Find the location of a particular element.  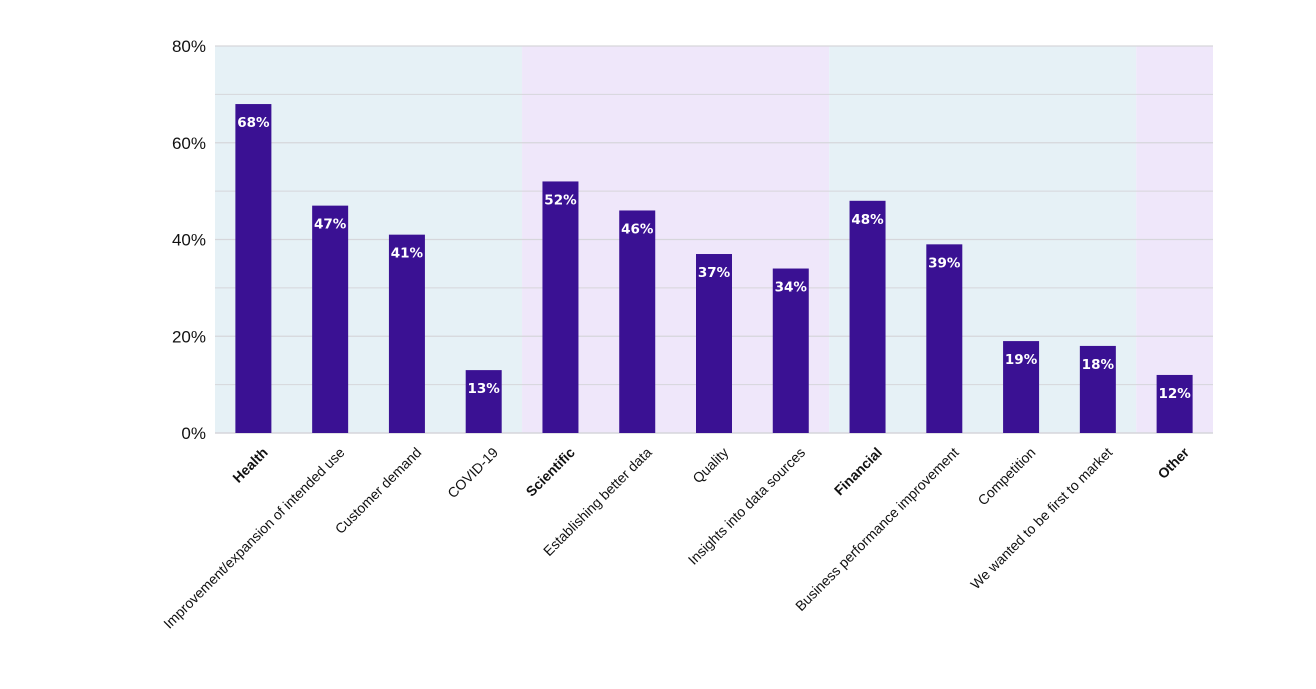

bar-value-label: 37% is located at coordinates (714, 273).